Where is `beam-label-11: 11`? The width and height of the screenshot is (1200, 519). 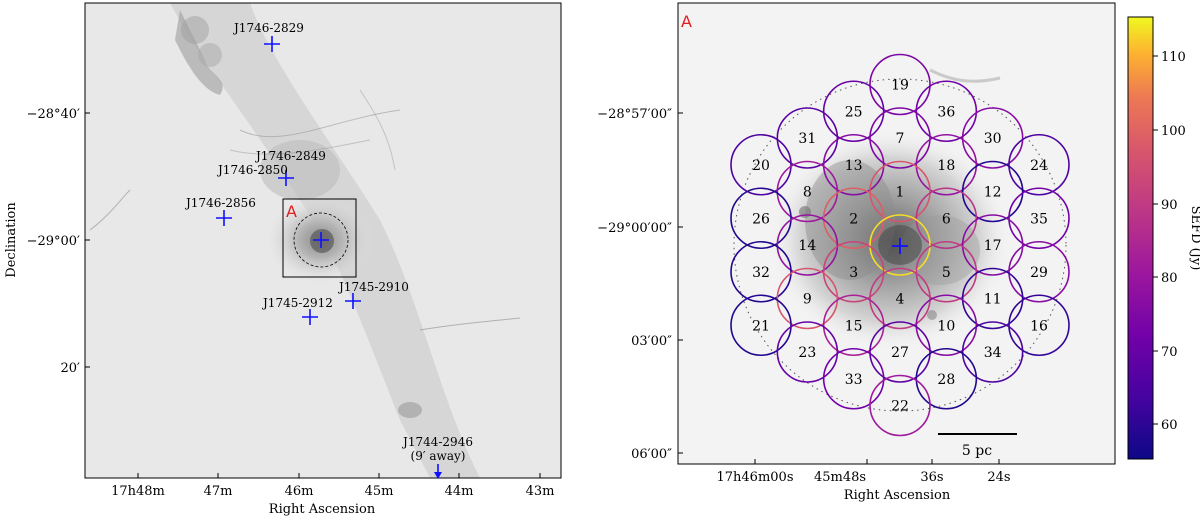
beam-label-11: 11 is located at coordinates (993, 300).